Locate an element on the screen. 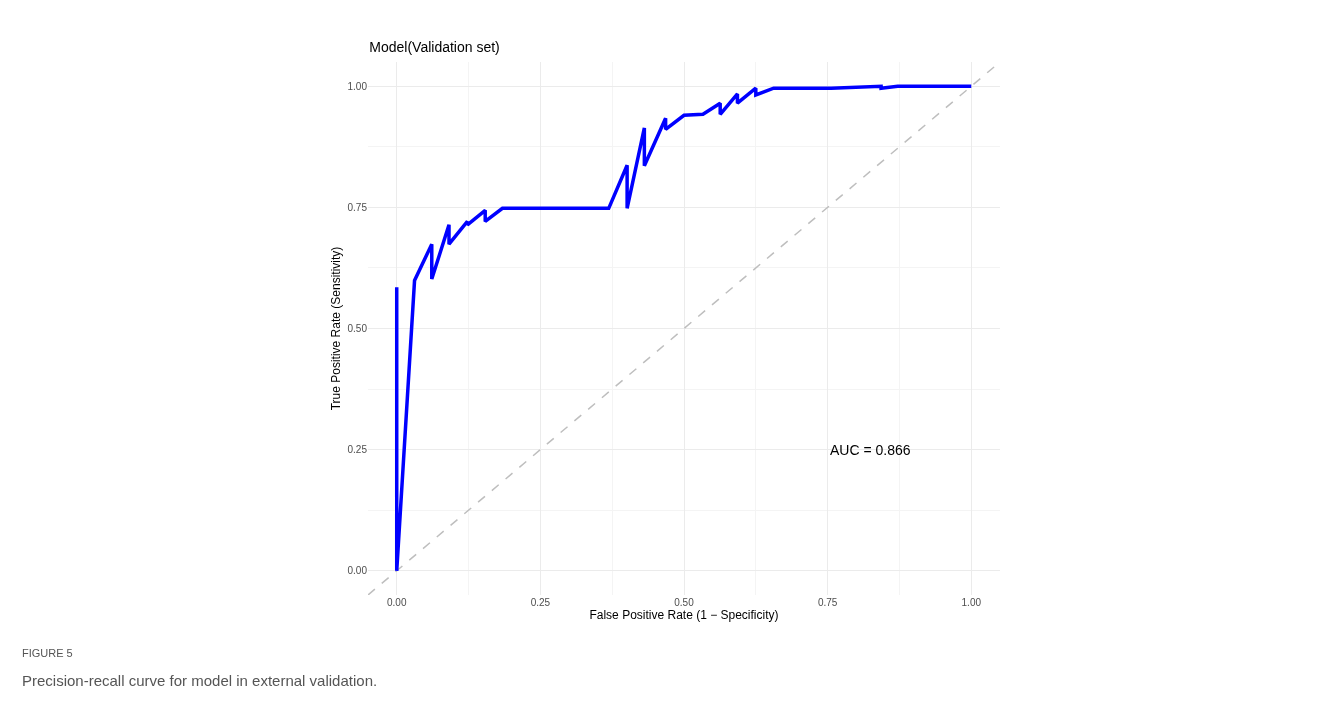 The image size is (1323, 724). y-tick-label: 0.75 is located at coordinates (357, 207).